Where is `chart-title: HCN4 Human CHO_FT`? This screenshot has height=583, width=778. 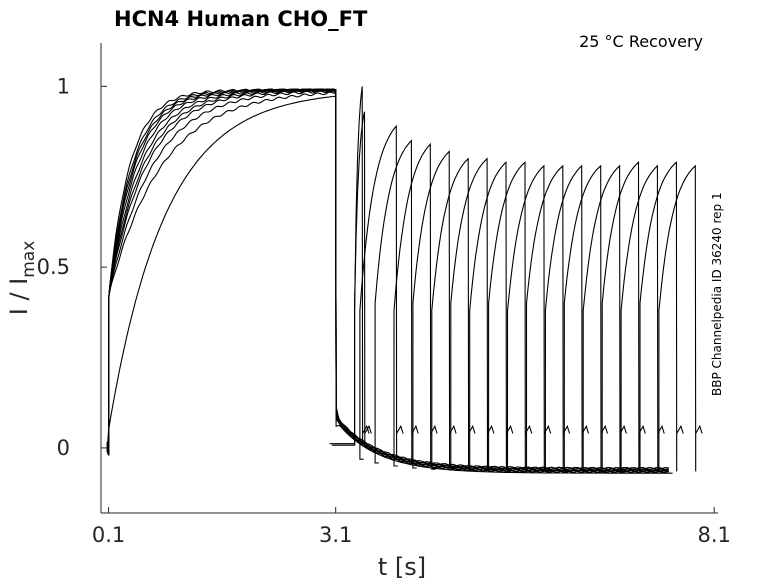 chart-title: HCN4 Human CHO_FT is located at coordinates (241, 19).